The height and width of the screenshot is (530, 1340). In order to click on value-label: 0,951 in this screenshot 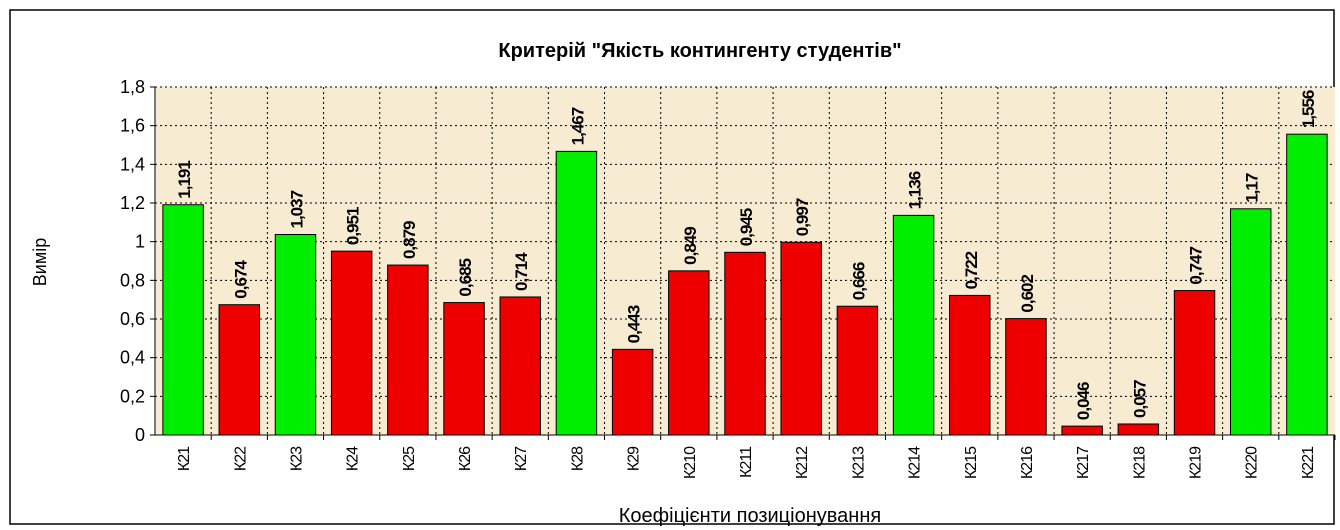, I will do `click(353, 226)`.